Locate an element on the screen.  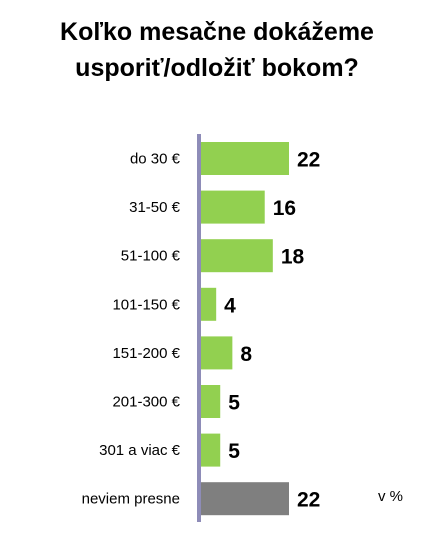
value-label-51-100-eur: 18 is located at coordinates (293, 257).